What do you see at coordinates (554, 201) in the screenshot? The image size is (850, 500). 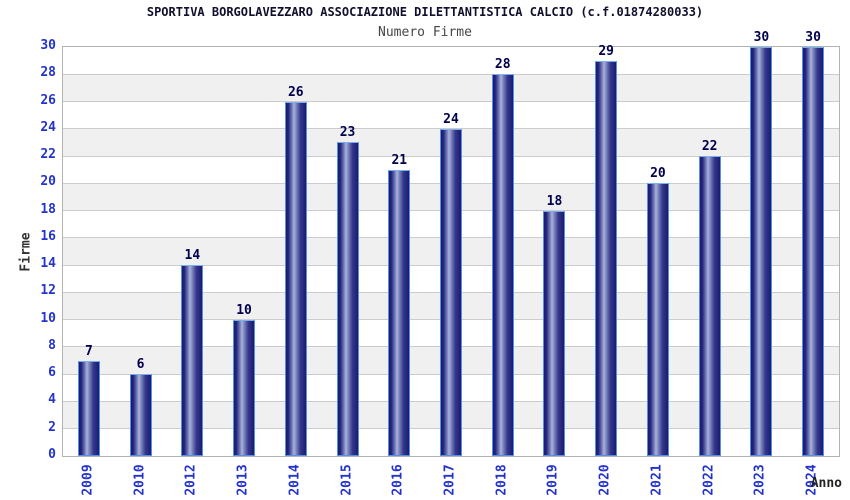 I see `bar-value-label: 18` at bounding box center [554, 201].